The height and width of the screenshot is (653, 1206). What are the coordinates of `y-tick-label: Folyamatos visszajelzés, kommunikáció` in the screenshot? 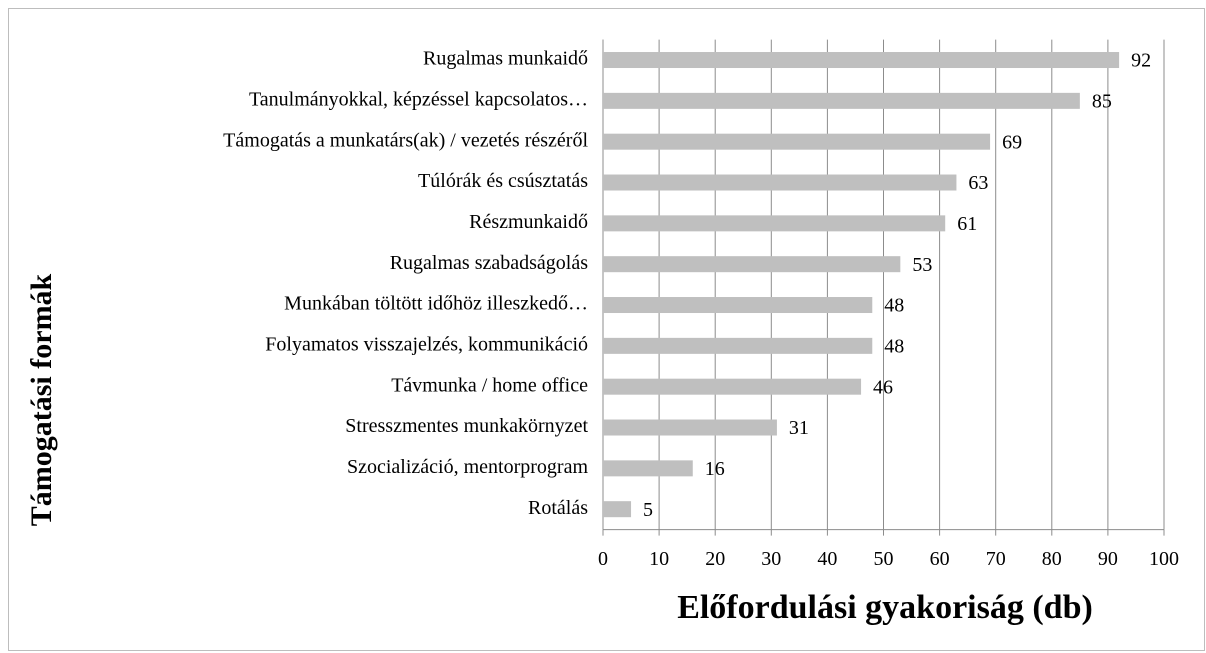 It's located at (426, 344).